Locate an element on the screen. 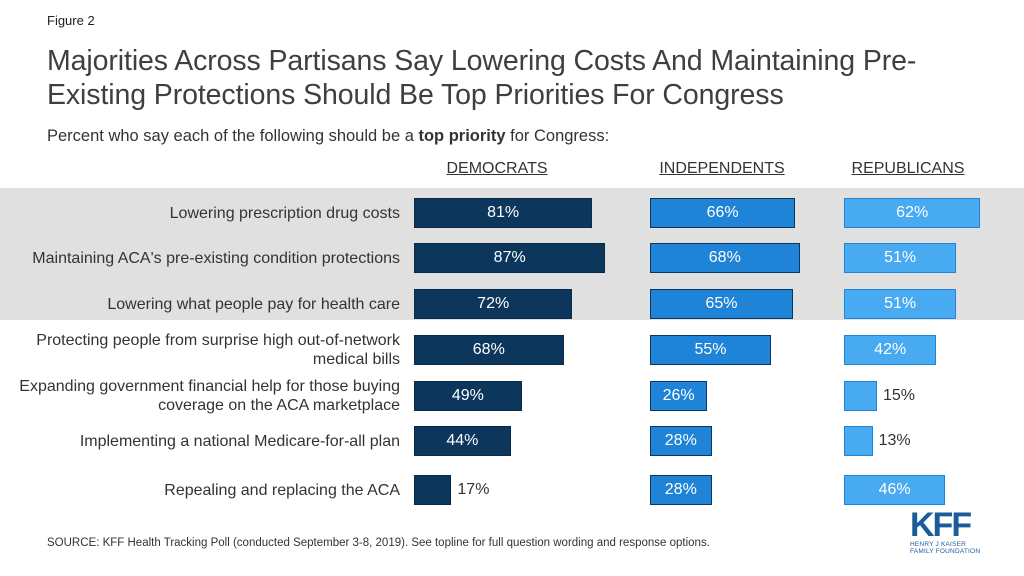  figure-label: Figure 2 is located at coordinates (71, 20).